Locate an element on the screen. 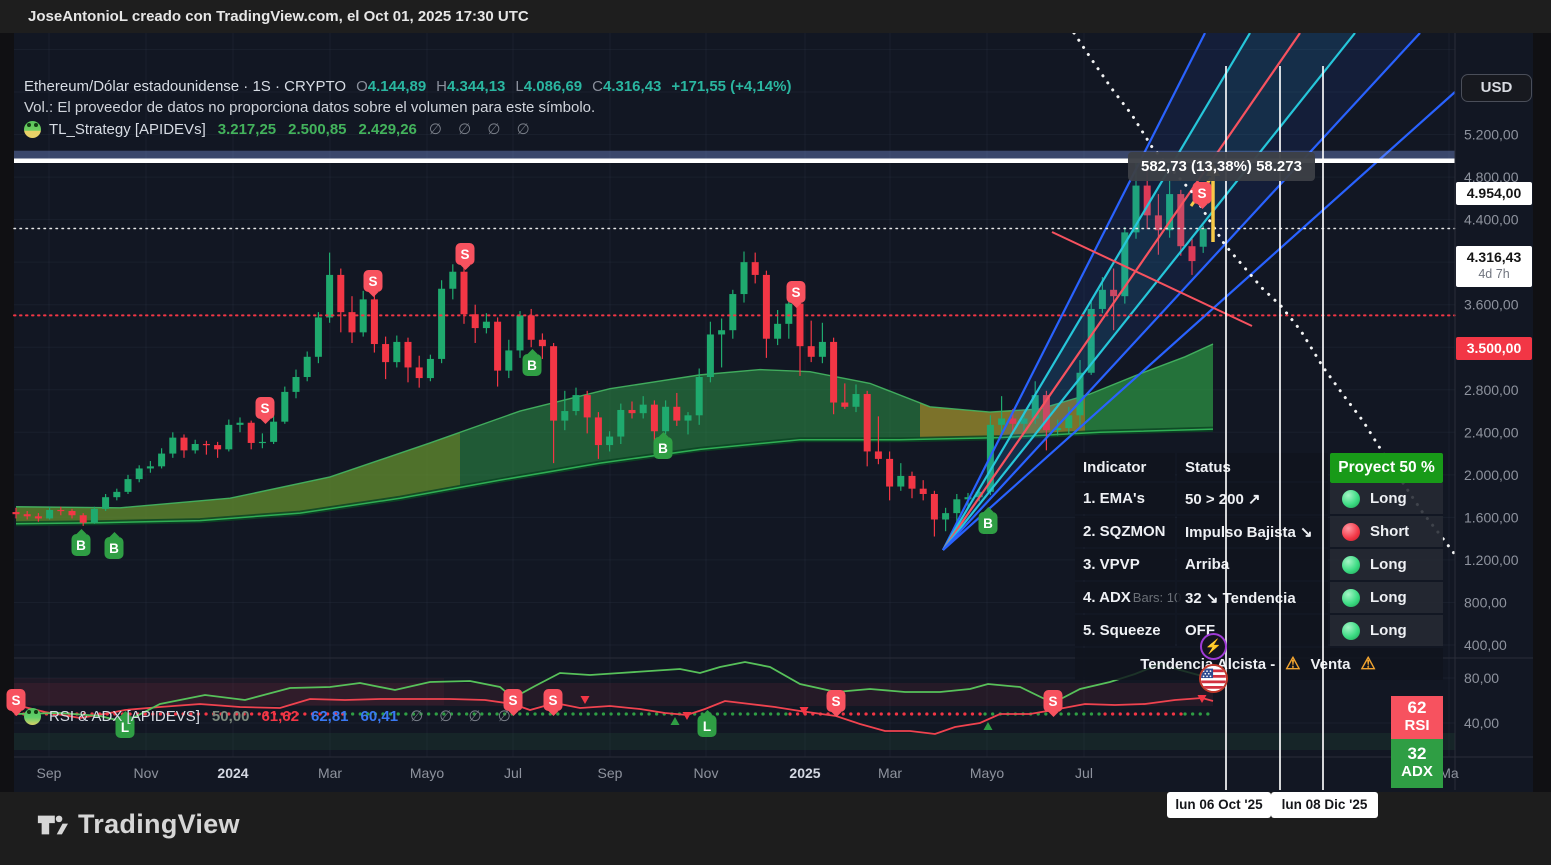  rsi-value-4: 60,41 is located at coordinates (379, 716).